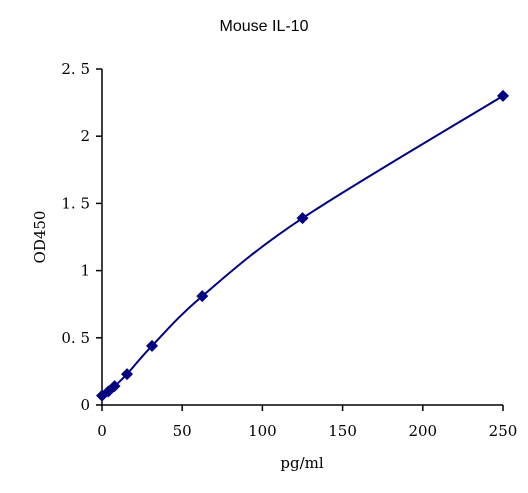  What do you see at coordinates (307, 422) in the screenshot?
I see `x-ticks: 0 50 100 150 200 250` at bounding box center [307, 422].